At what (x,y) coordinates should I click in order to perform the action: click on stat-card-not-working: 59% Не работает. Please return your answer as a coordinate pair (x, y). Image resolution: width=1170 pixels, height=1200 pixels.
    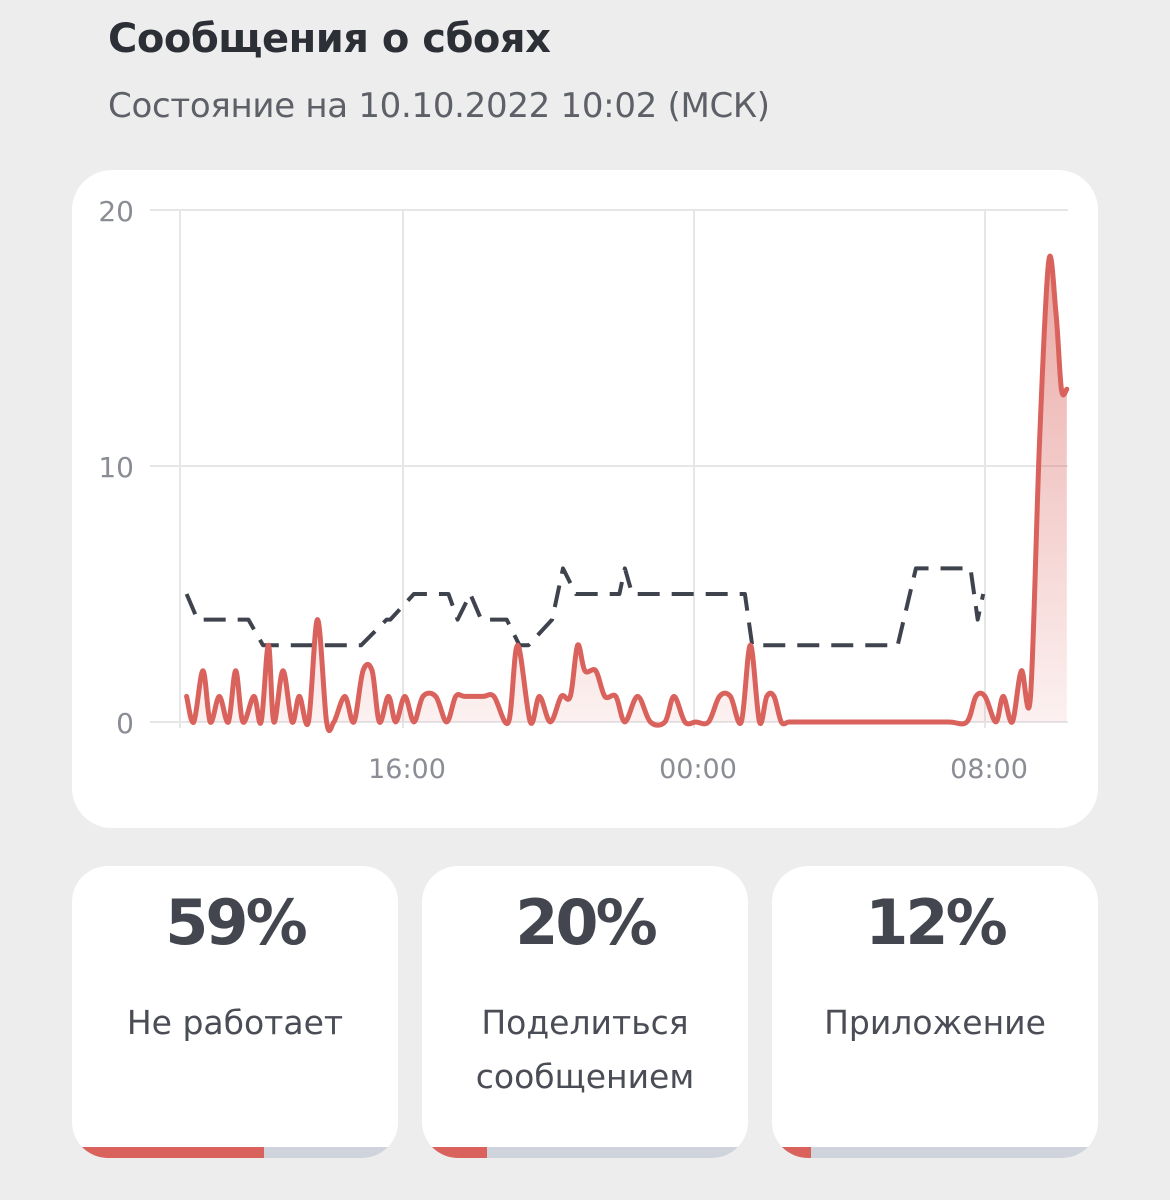
    Looking at the image, I should click on (235, 1012).